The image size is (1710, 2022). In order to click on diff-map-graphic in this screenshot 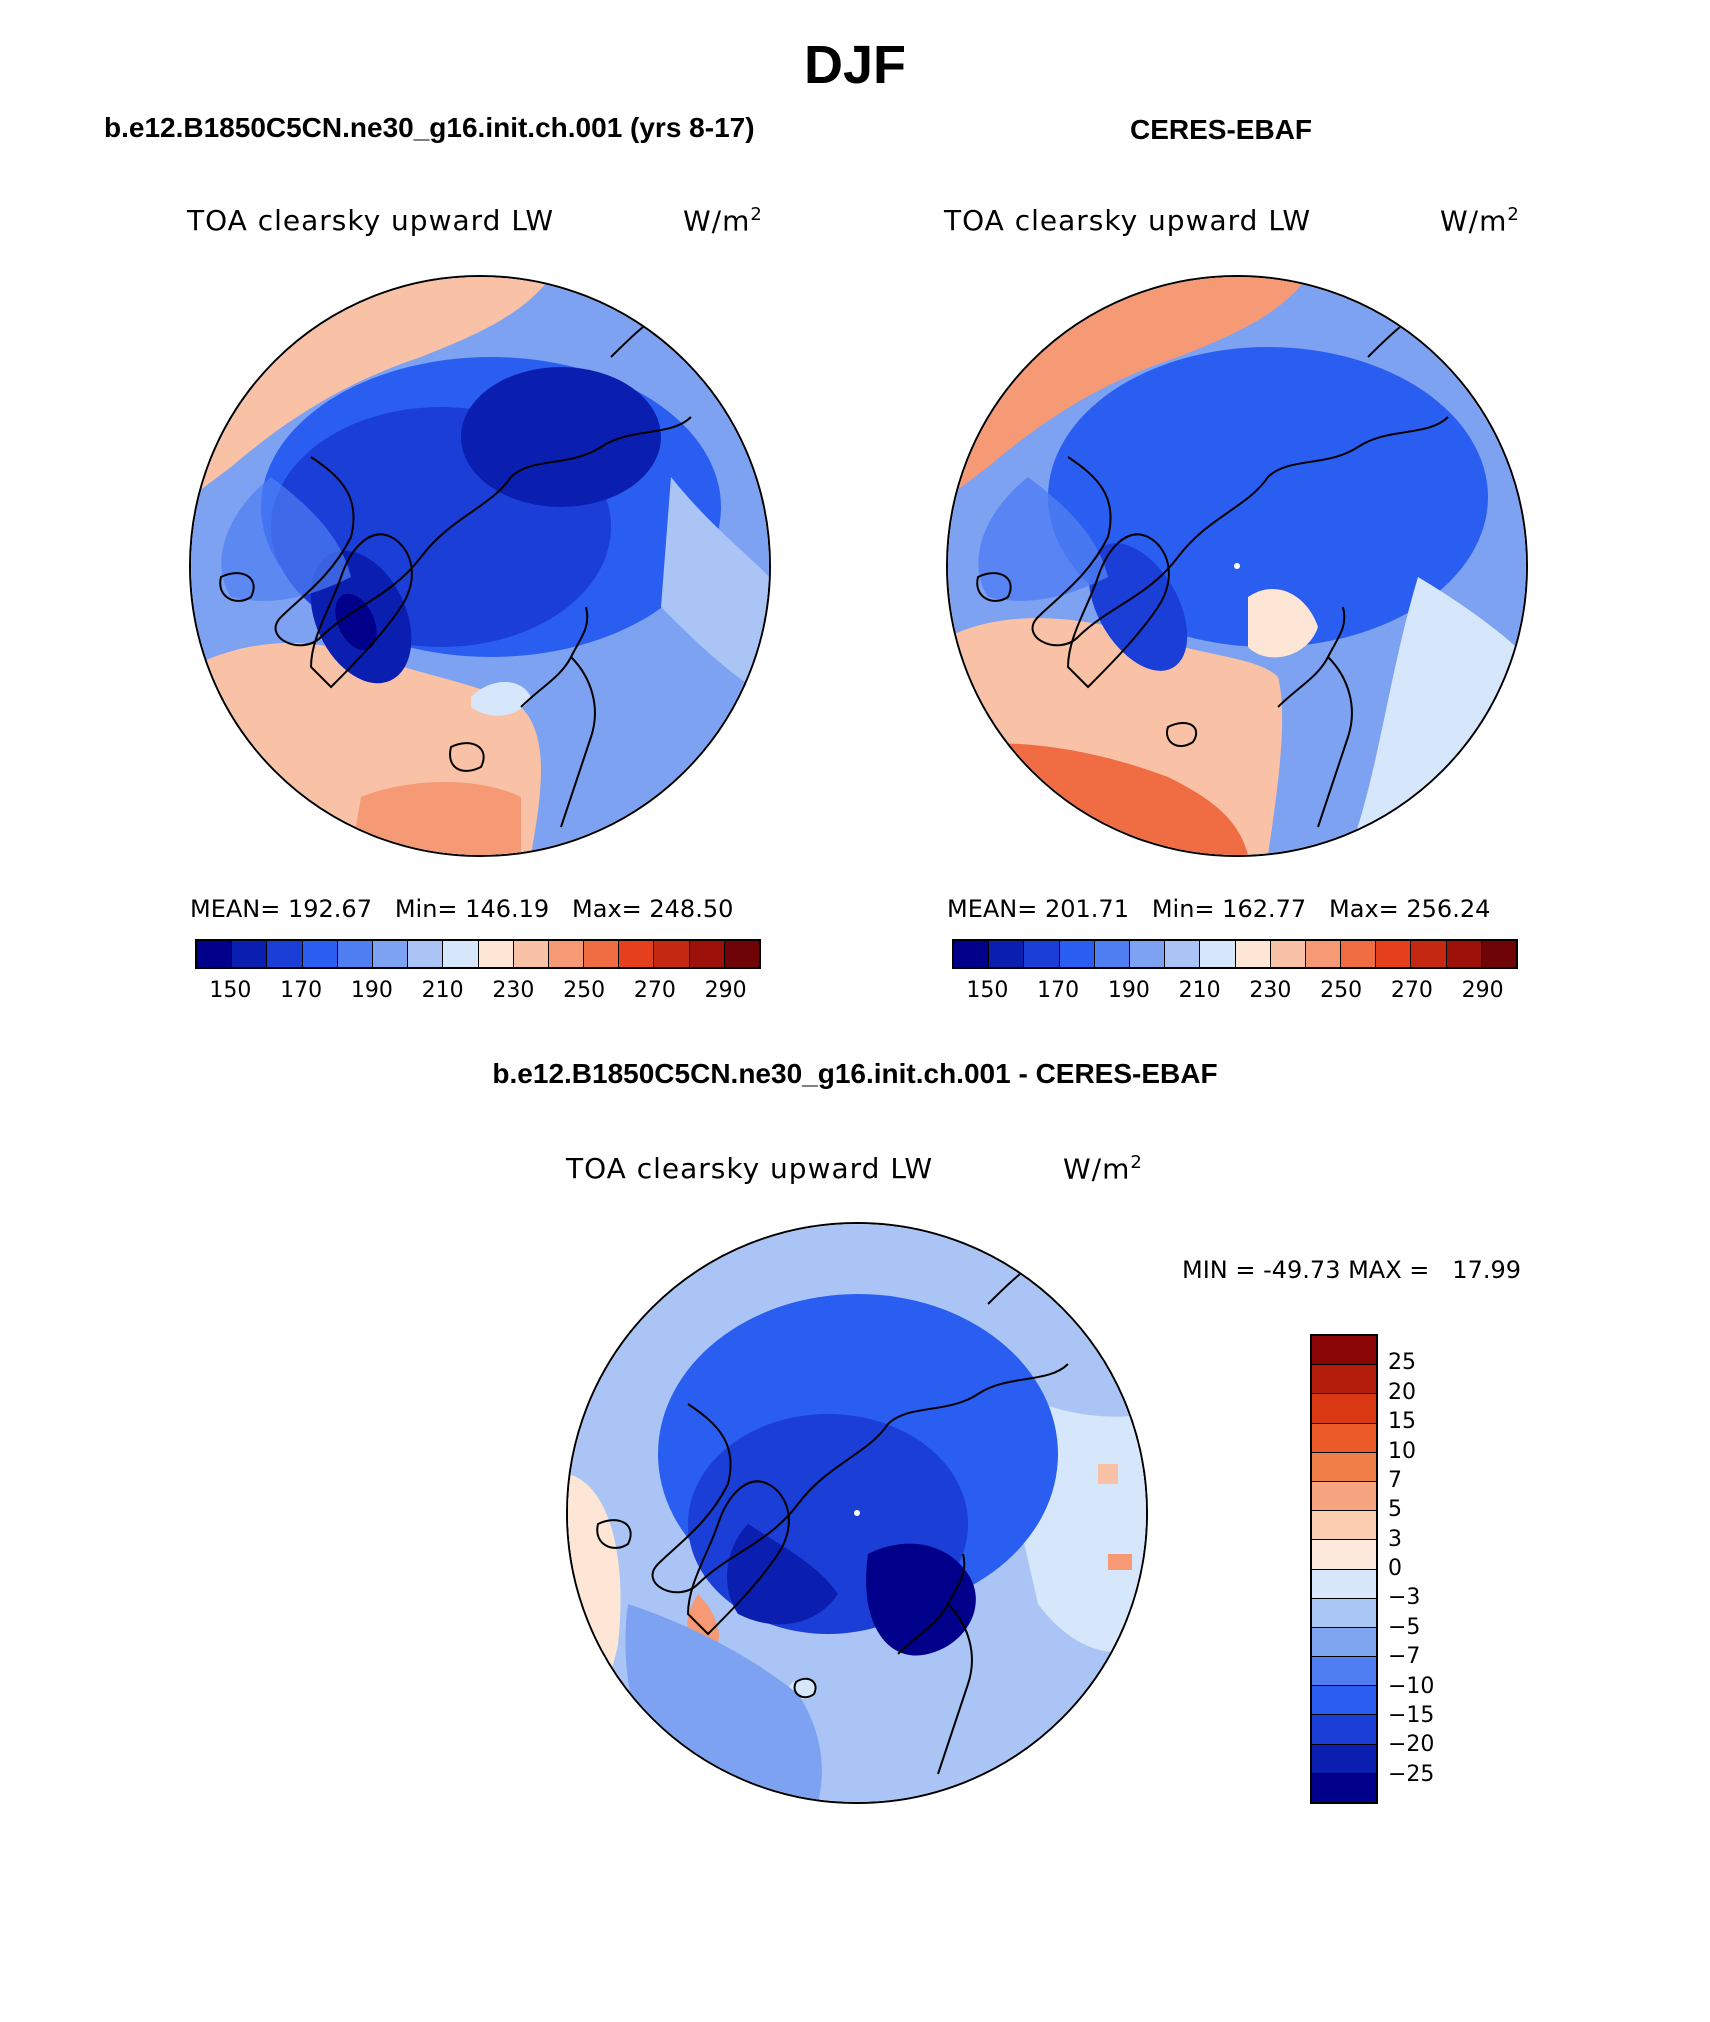, I will do `click(857, 1513)`.